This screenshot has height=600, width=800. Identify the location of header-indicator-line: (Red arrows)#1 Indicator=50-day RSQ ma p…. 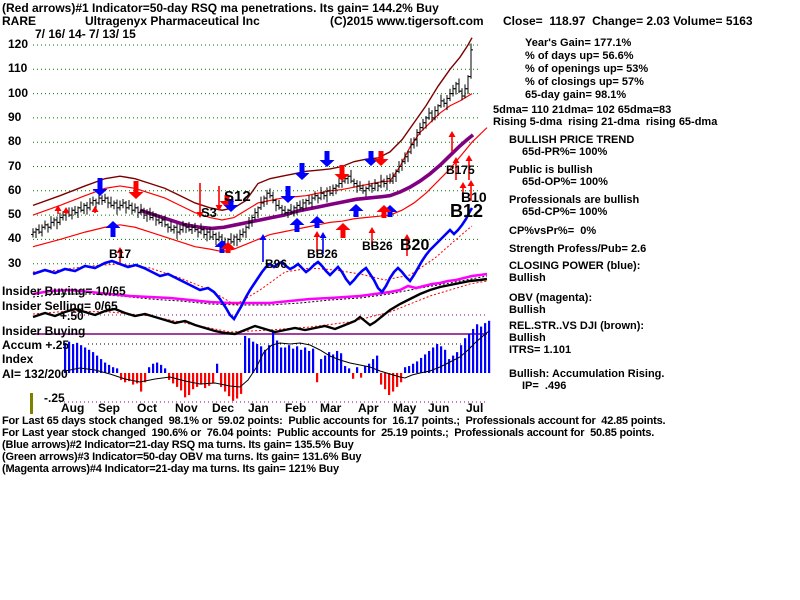
(220, 8).